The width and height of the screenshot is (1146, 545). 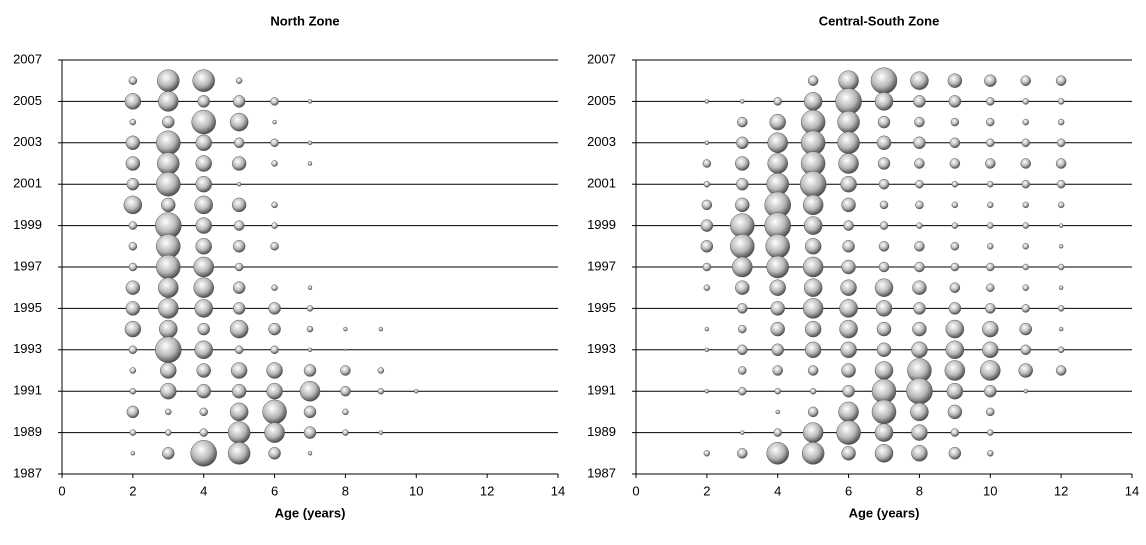 What do you see at coordinates (27, 348) in the screenshot?
I see `y-tick-label: 1993` at bounding box center [27, 348].